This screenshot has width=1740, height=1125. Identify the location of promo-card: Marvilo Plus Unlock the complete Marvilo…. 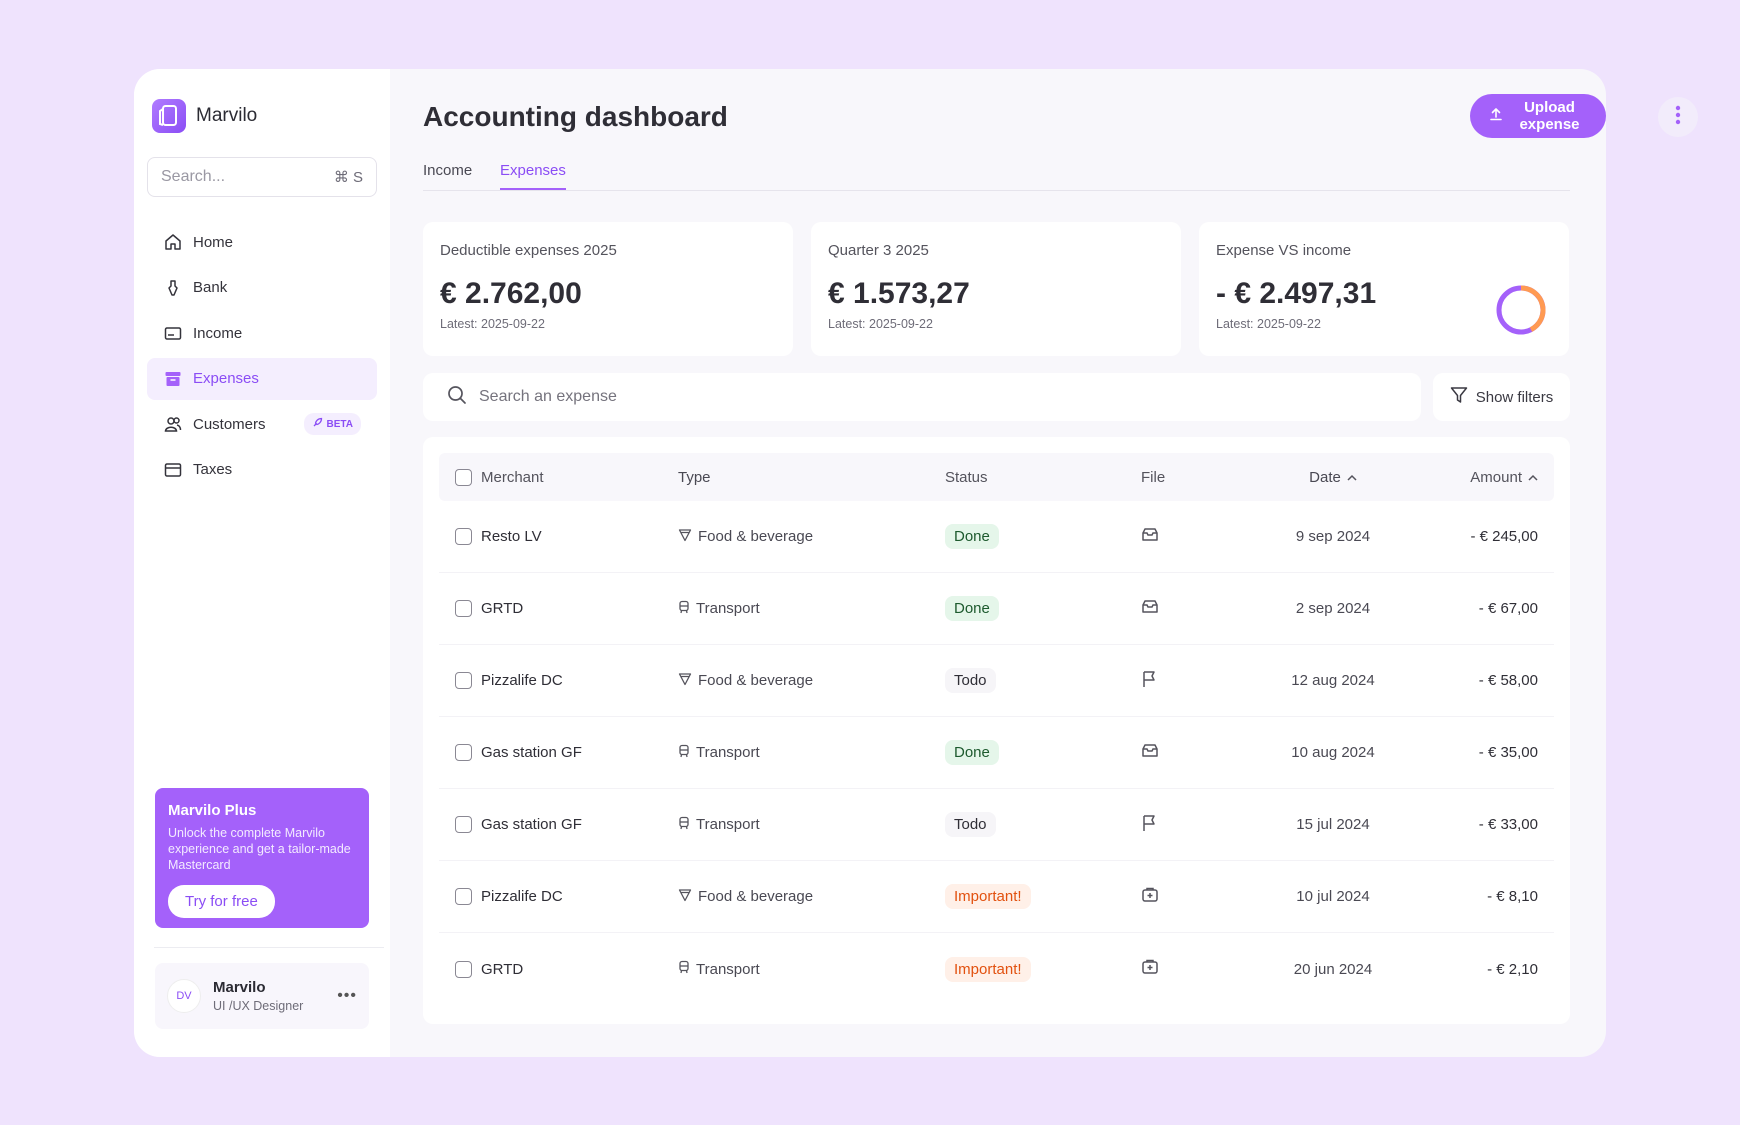
(262, 858).